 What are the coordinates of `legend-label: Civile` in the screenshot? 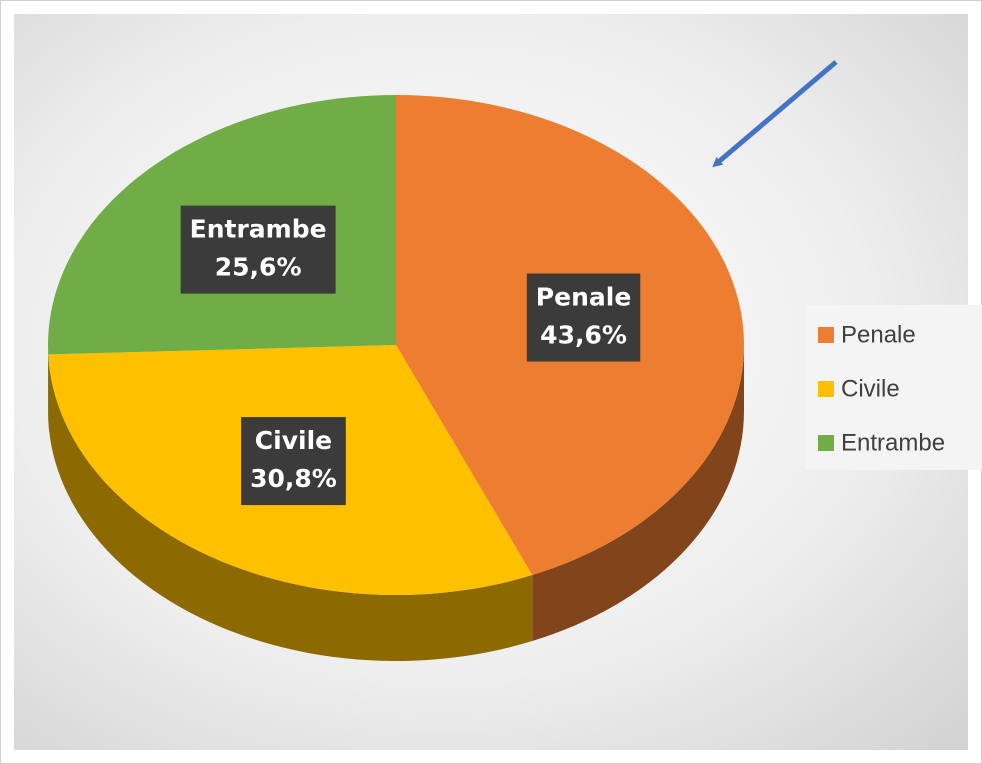 It's located at (870, 388).